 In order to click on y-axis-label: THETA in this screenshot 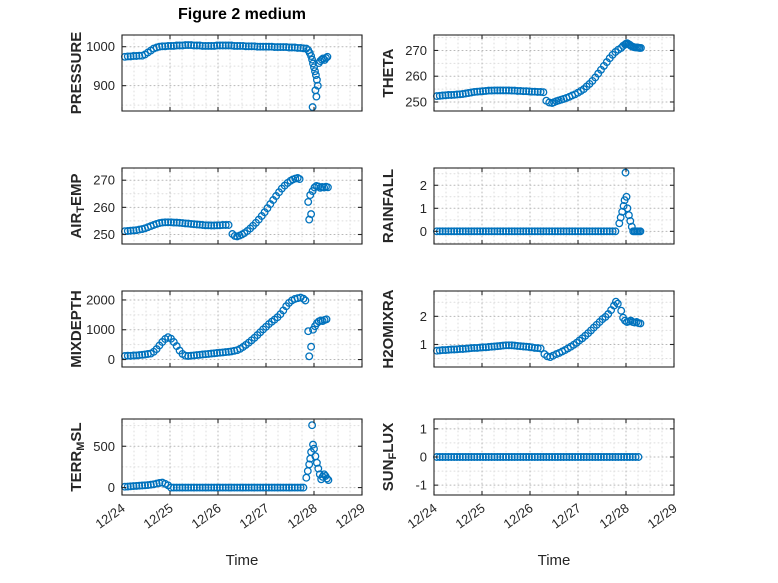, I will do `click(388, 72)`.